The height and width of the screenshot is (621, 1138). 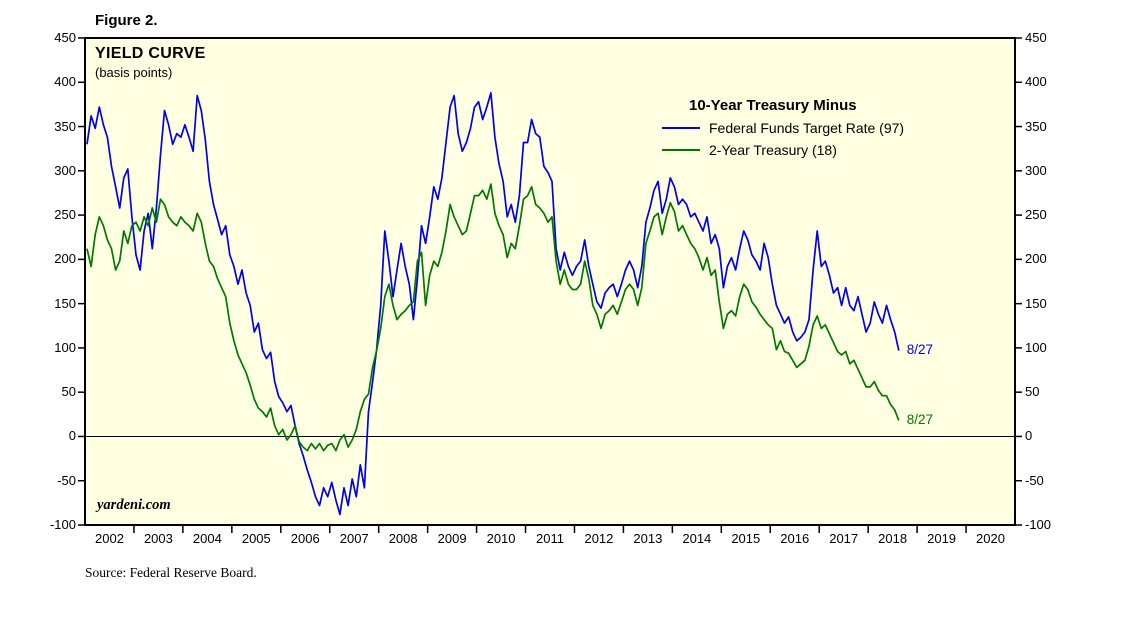 What do you see at coordinates (68, 392) in the screenshot?
I see `y-tick-label-left: 50` at bounding box center [68, 392].